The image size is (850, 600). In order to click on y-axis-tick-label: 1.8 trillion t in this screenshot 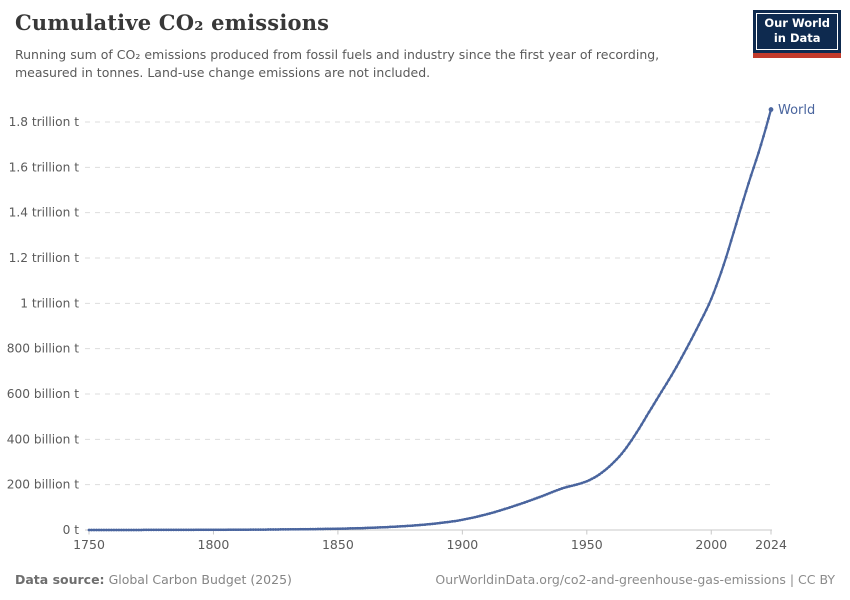, I will do `click(44, 122)`.